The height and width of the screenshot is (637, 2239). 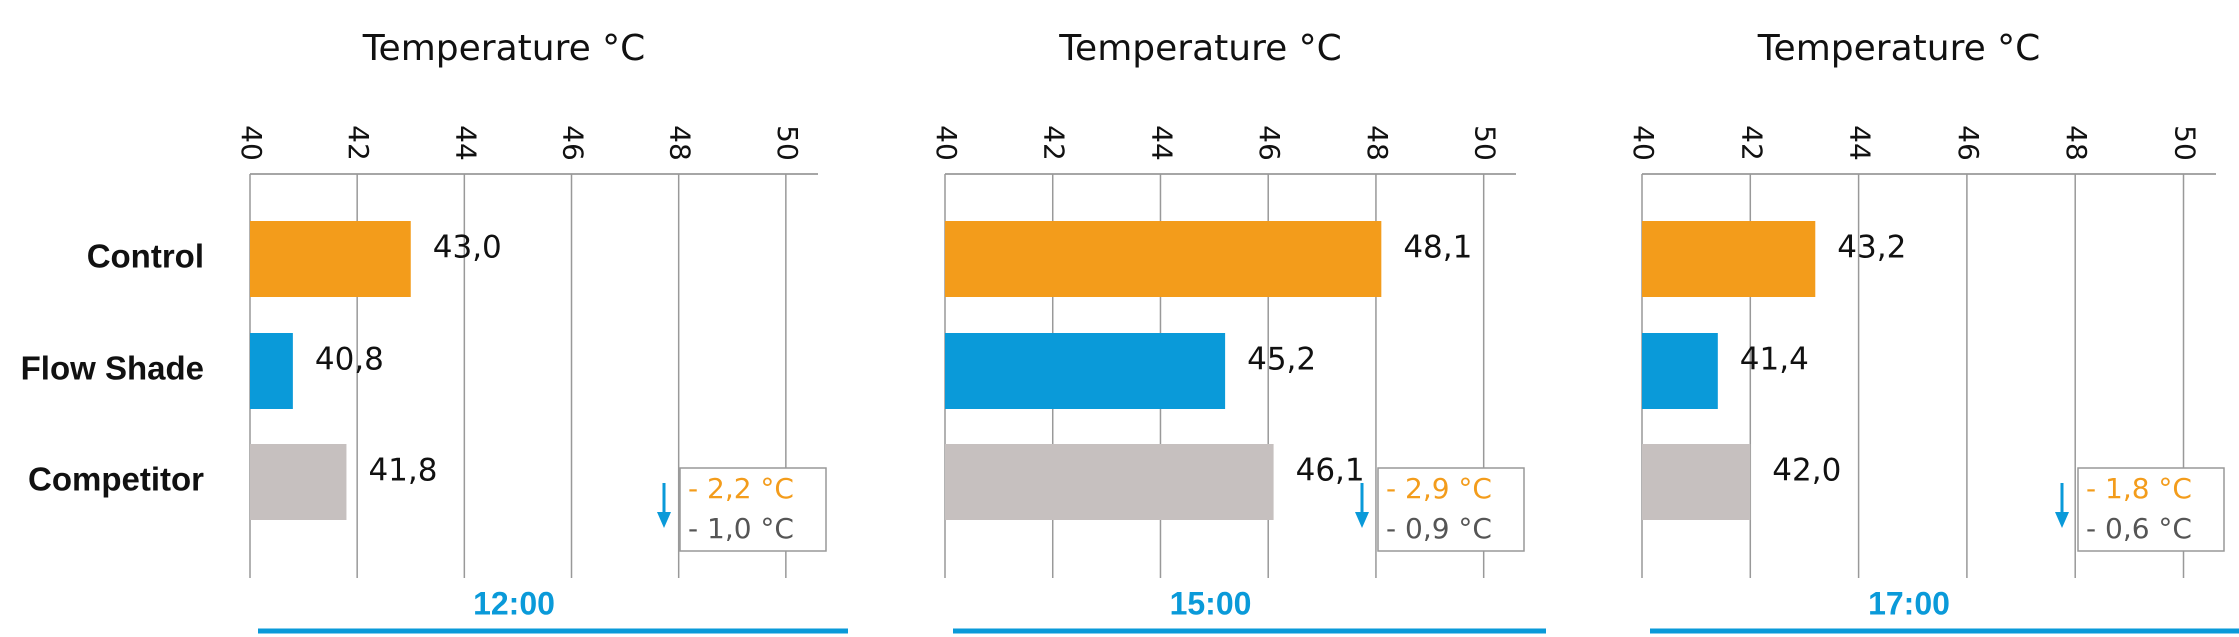 I want to click on value-label: 46,1, so click(x=1330, y=471).